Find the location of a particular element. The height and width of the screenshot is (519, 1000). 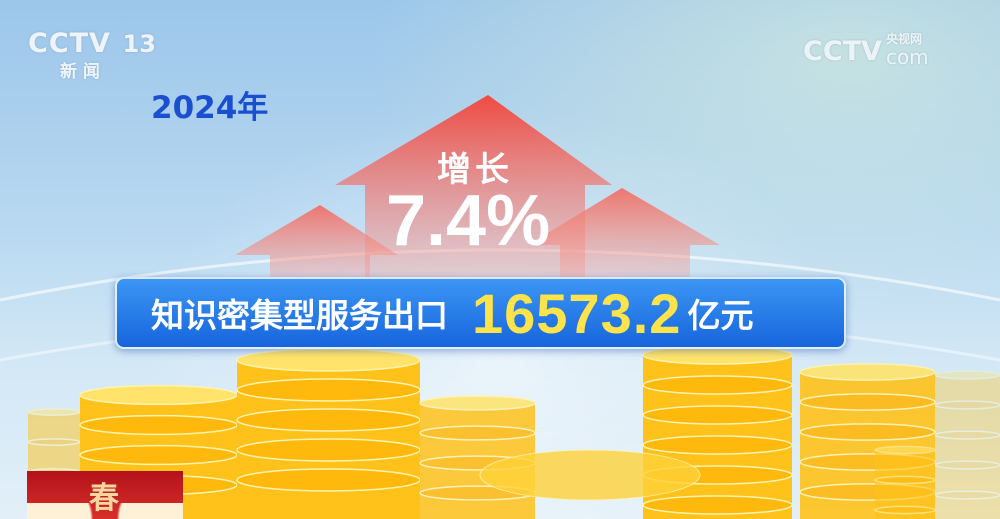

cctv-com-watermark: CCTV 央视网 com is located at coordinates (866, 48).